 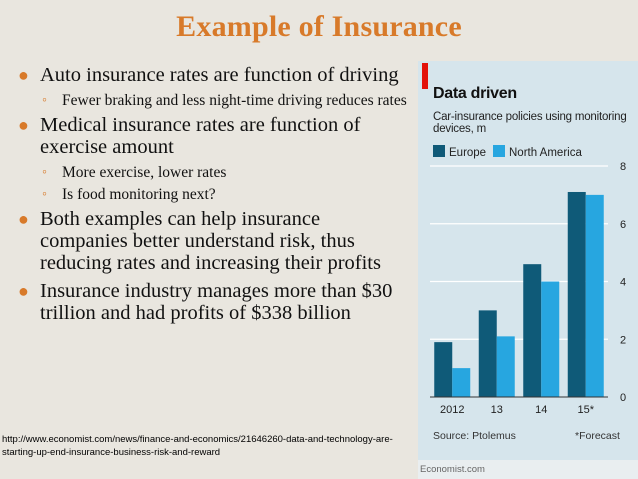 What do you see at coordinates (468, 153) in the screenshot?
I see `legend-label: Europe` at bounding box center [468, 153].